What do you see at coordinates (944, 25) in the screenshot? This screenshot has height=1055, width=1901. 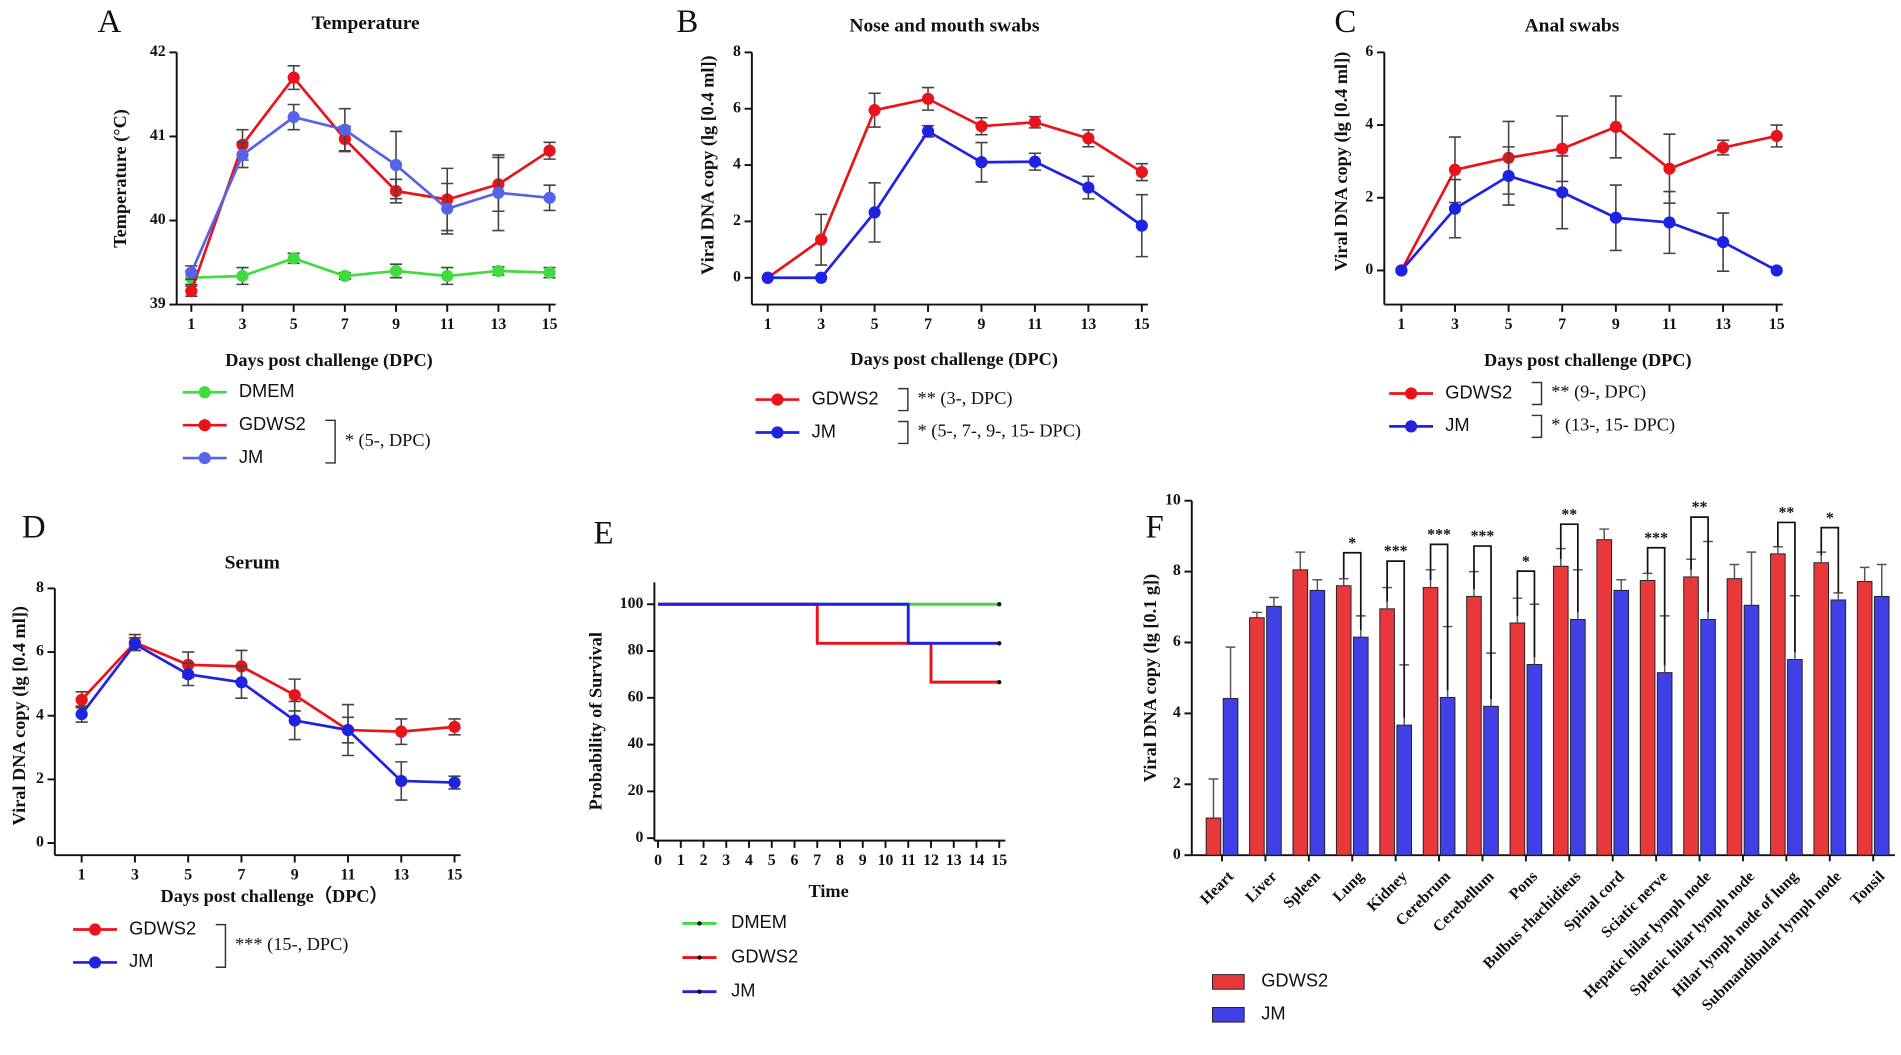 I see `chart-title: Nose and mouth swabs` at bounding box center [944, 25].